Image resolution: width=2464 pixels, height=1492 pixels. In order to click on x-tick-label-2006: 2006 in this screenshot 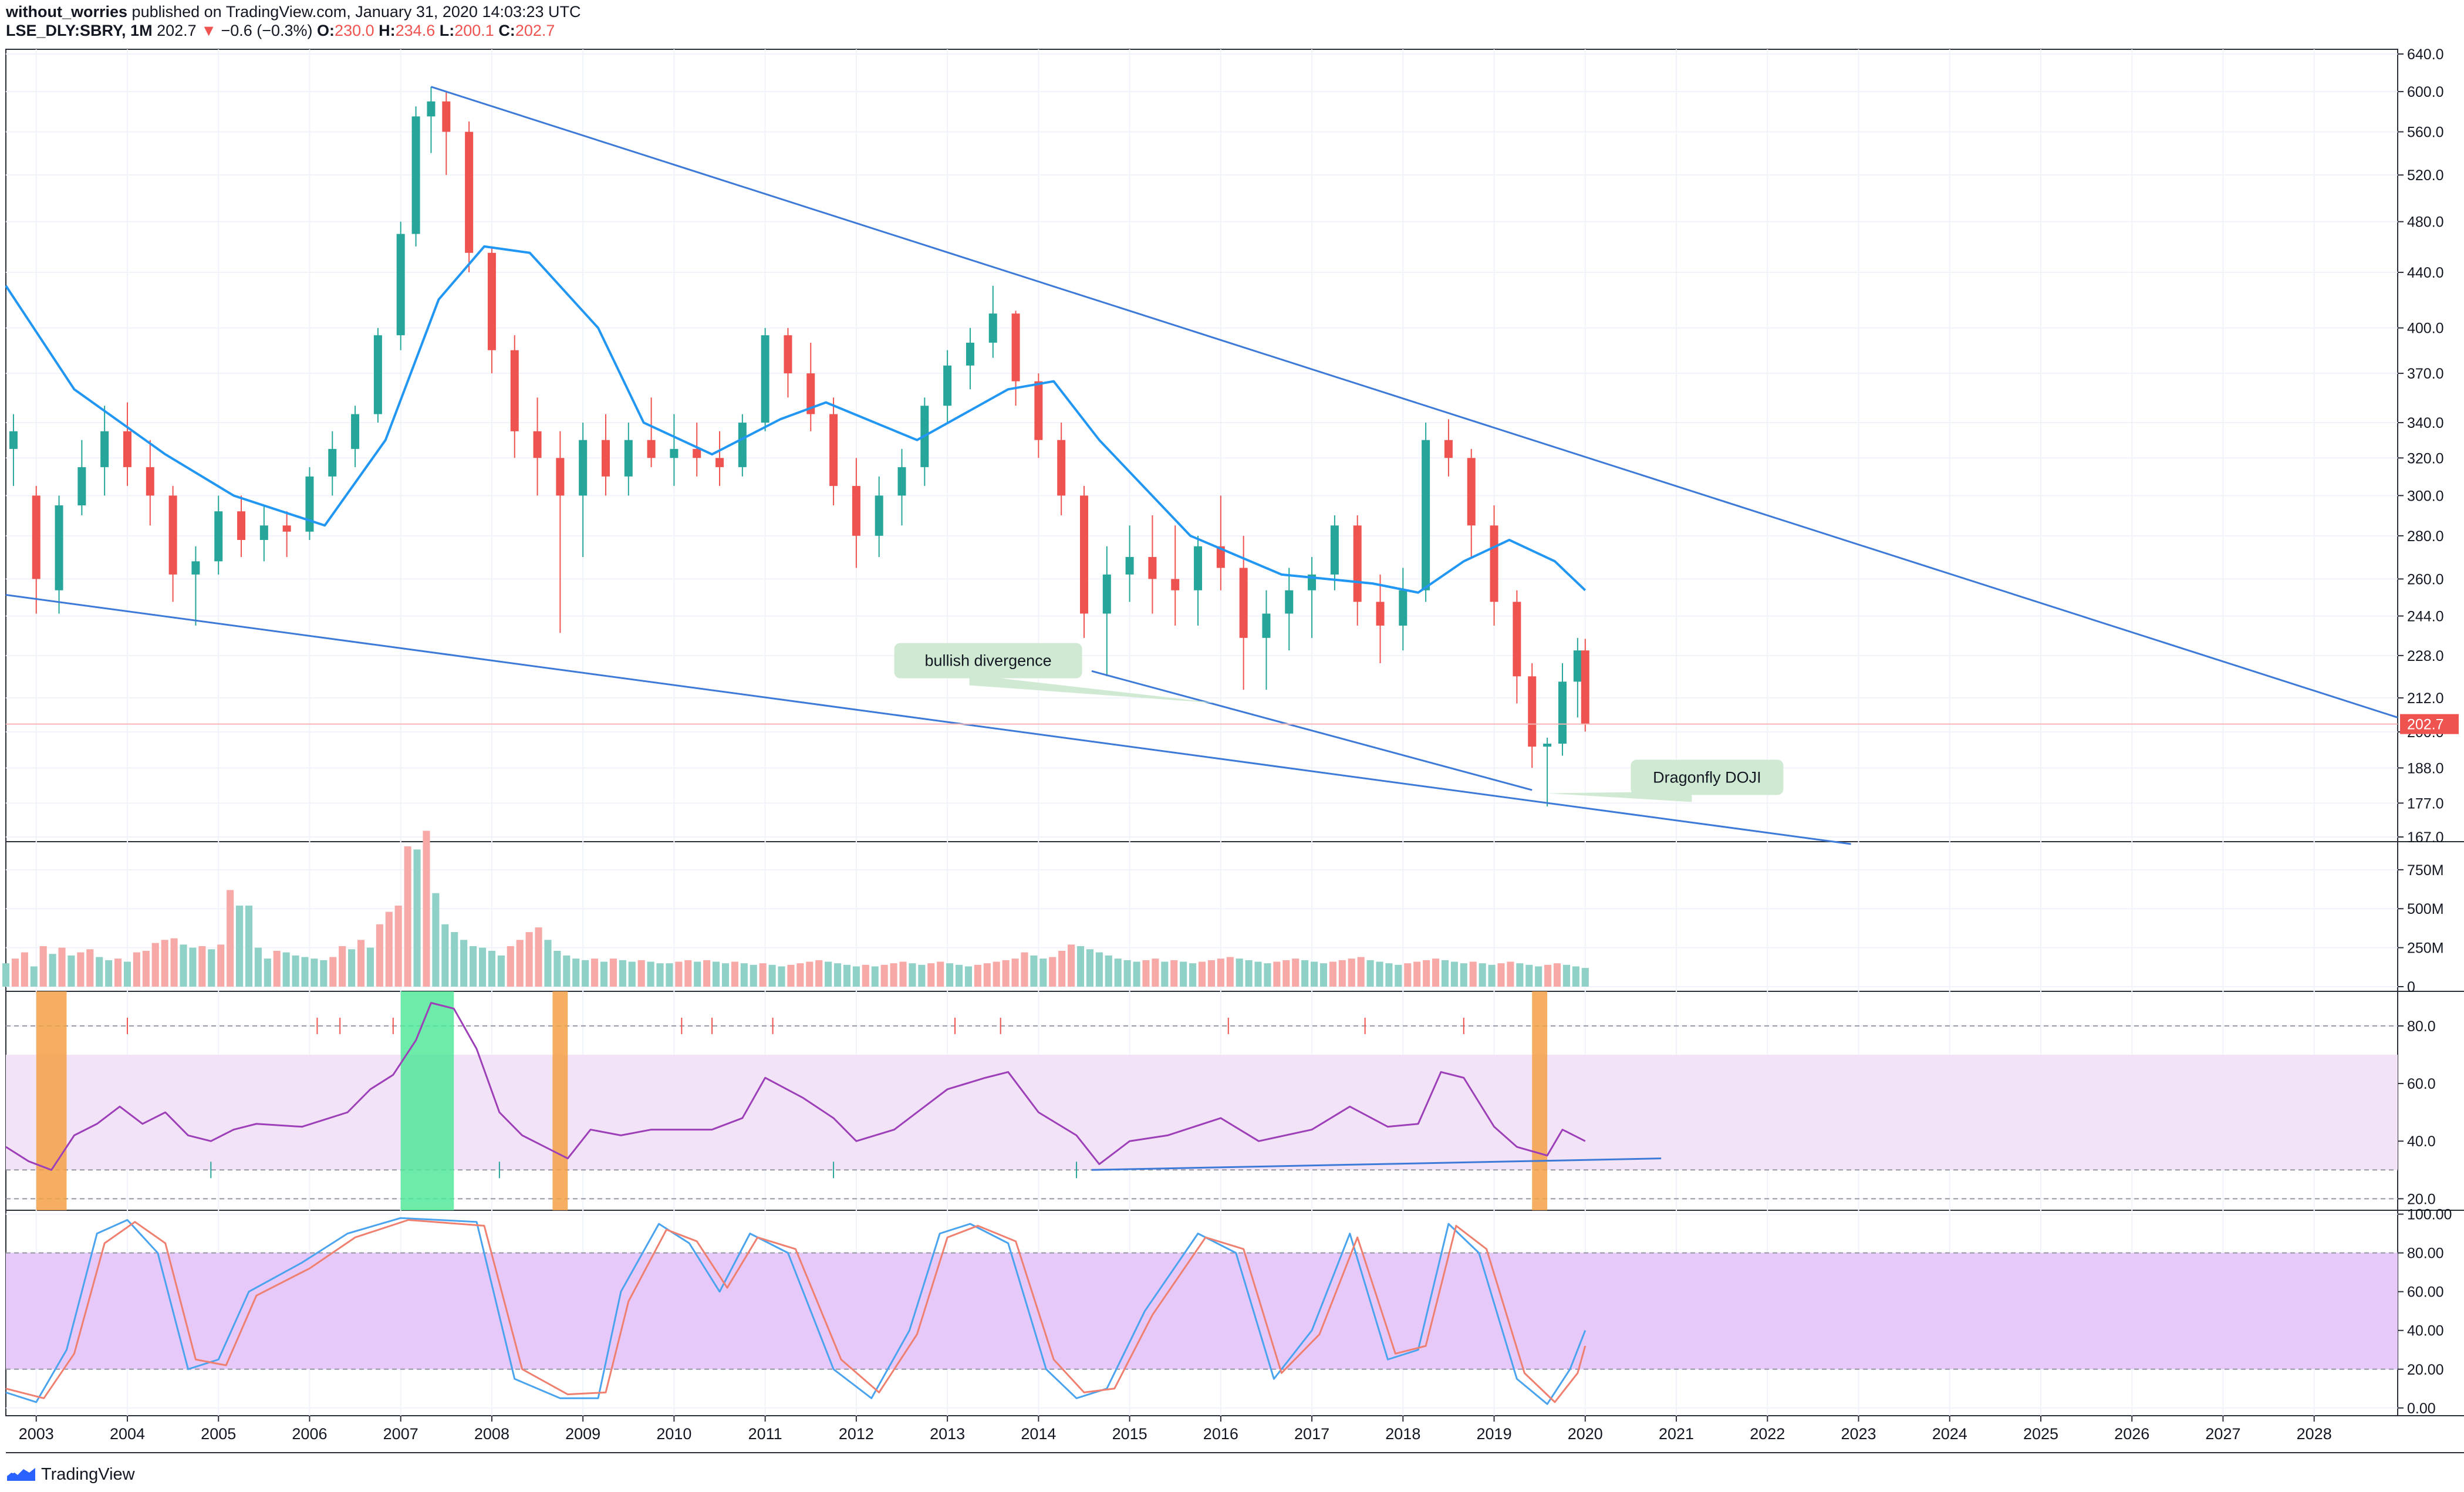, I will do `click(309, 1434)`.